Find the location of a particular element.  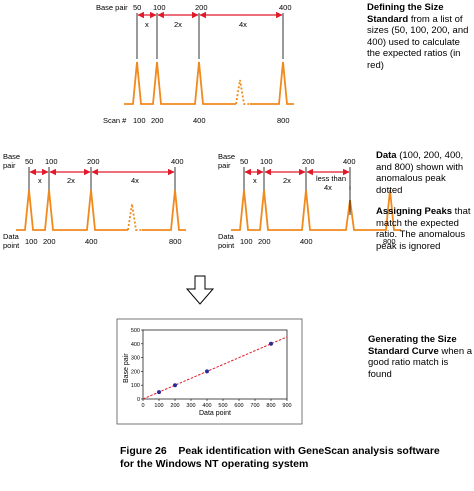

x-tick-label: 300 is located at coordinates (190, 406).